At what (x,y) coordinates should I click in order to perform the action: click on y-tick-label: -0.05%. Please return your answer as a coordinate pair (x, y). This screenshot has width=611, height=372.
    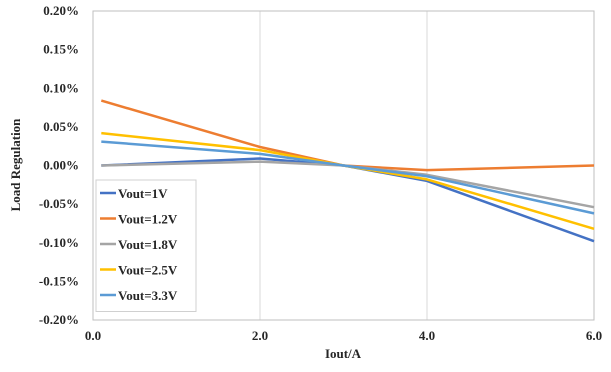
    Looking at the image, I should click on (59, 203).